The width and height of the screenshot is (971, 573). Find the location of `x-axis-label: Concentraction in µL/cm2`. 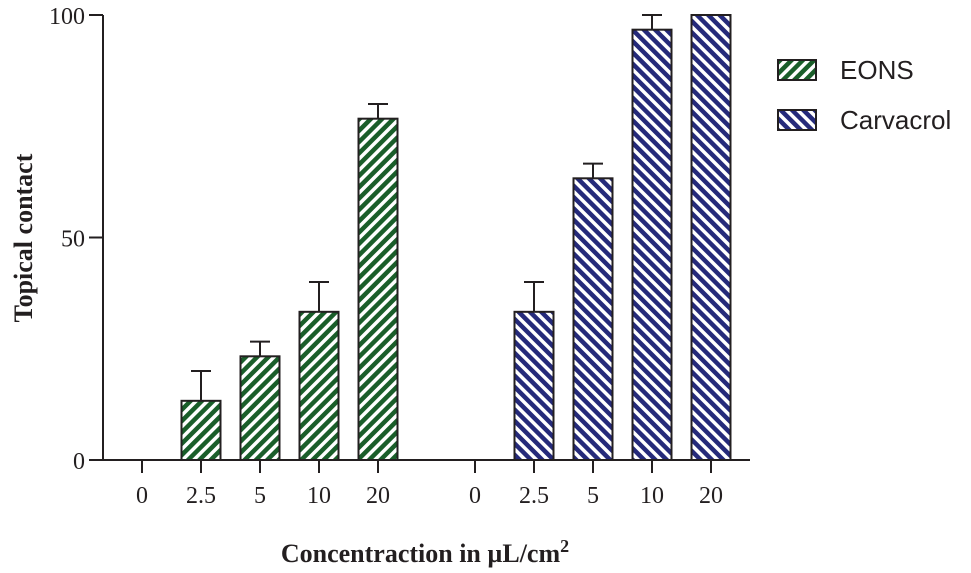

x-axis-label: Concentraction in µL/cm2 is located at coordinates (425, 552).